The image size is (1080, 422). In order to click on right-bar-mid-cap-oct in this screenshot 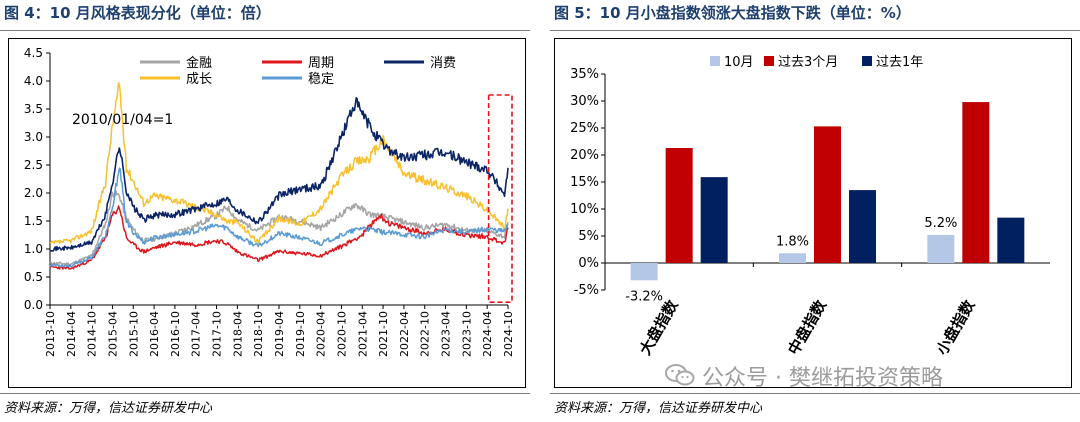, I will do `click(792, 258)`.